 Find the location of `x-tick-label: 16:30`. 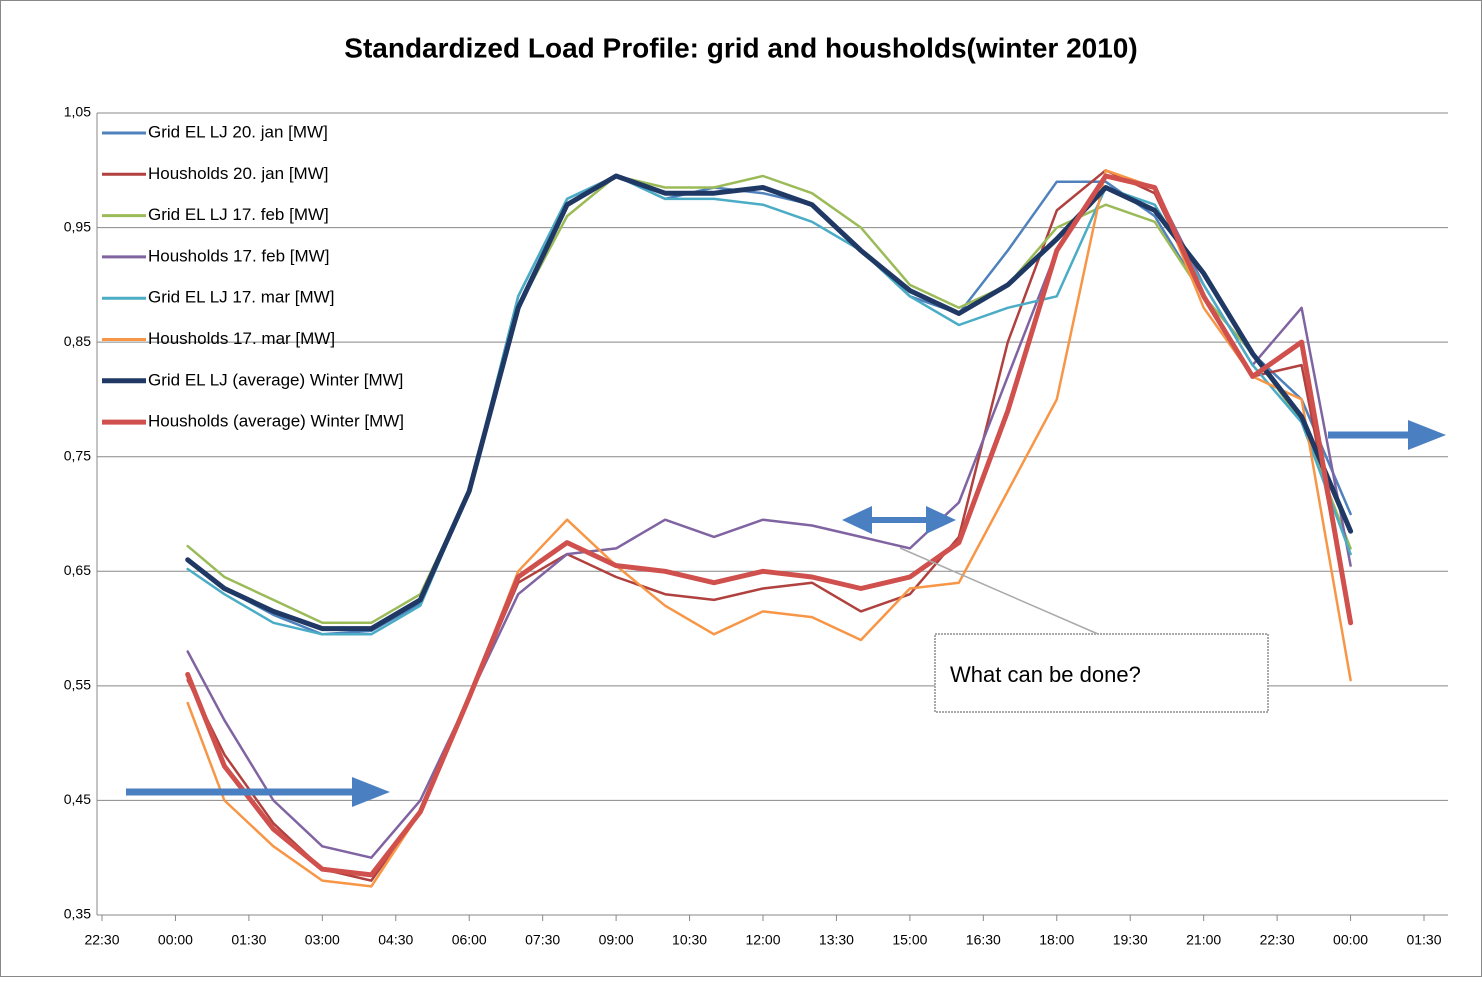

x-tick-label: 16:30 is located at coordinates (983, 940).